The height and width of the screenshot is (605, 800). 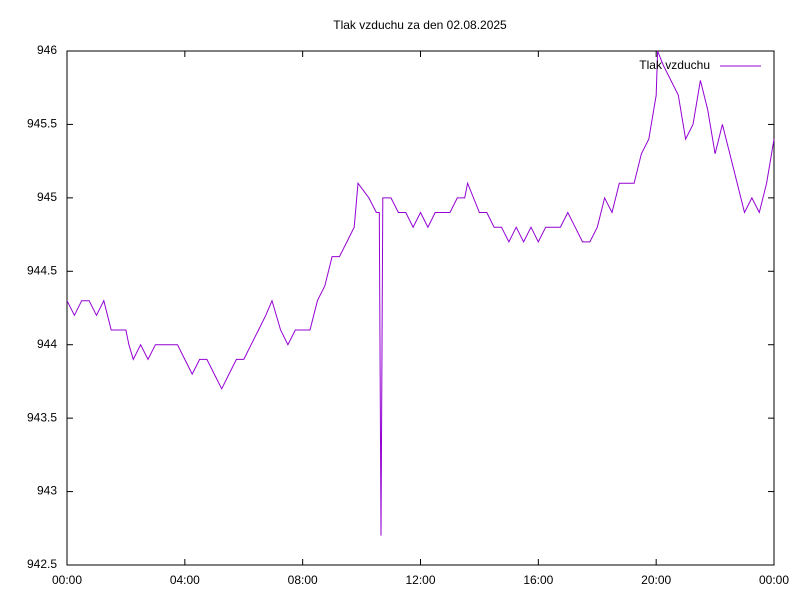 What do you see at coordinates (420, 580) in the screenshot?
I see `x-tick-label: 12:00` at bounding box center [420, 580].